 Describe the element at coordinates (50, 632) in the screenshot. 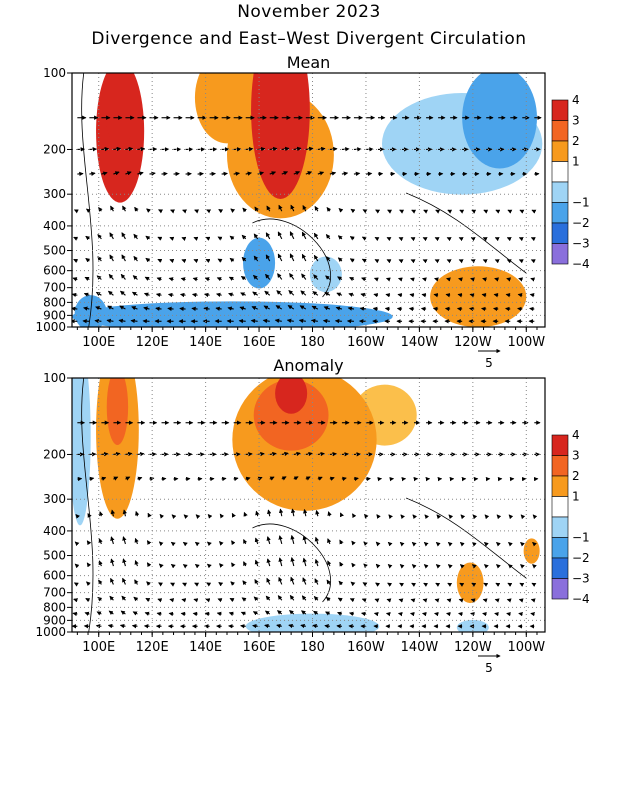

I see `y-tick-label: 1000` at that location.